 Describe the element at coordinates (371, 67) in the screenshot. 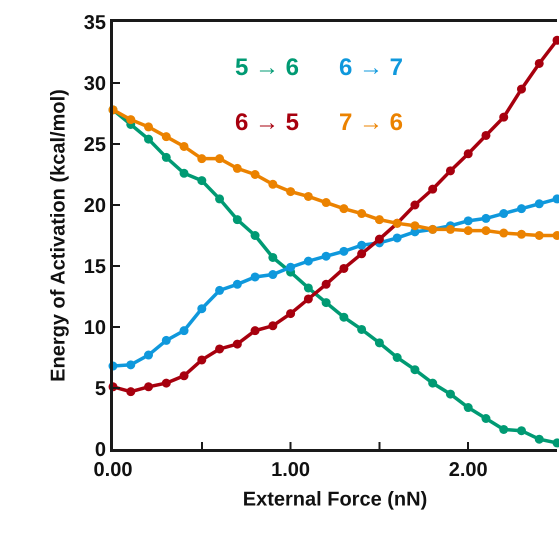

I see `text: 6 → 7` at that location.